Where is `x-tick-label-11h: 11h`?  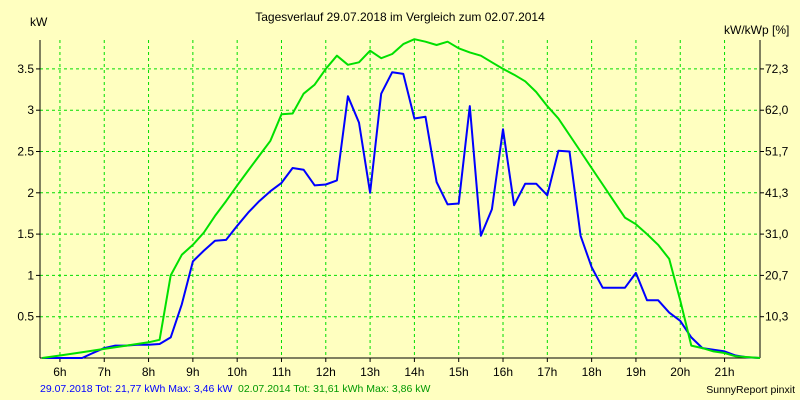 x-tick-label-11h: 11h is located at coordinates (281, 372).